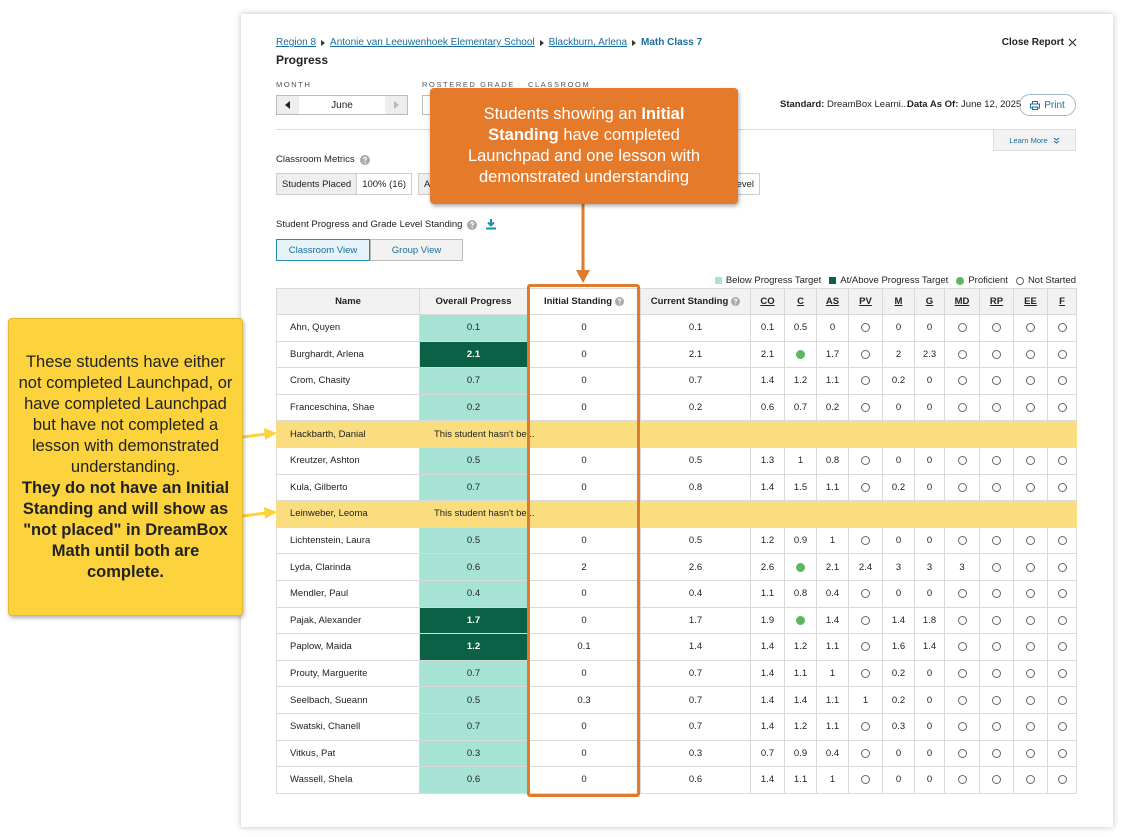 This screenshot has width=1125, height=837. Describe the element at coordinates (767, 280) in the screenshot. I see `legend-item: Below Progress Target` at that location.